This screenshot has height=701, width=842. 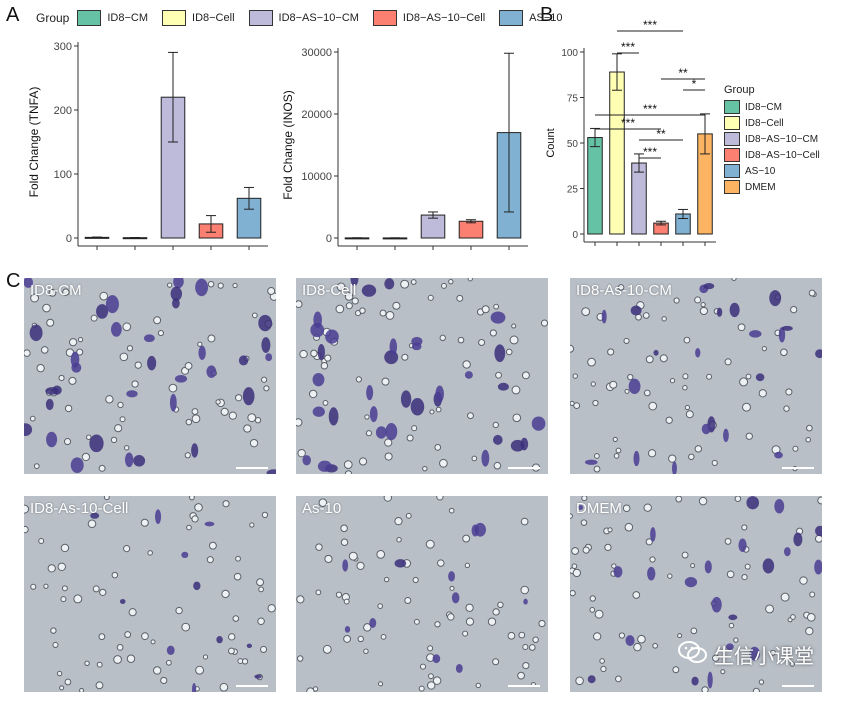 I want to click on panel-label-a: A, so click(x=13, y=15).